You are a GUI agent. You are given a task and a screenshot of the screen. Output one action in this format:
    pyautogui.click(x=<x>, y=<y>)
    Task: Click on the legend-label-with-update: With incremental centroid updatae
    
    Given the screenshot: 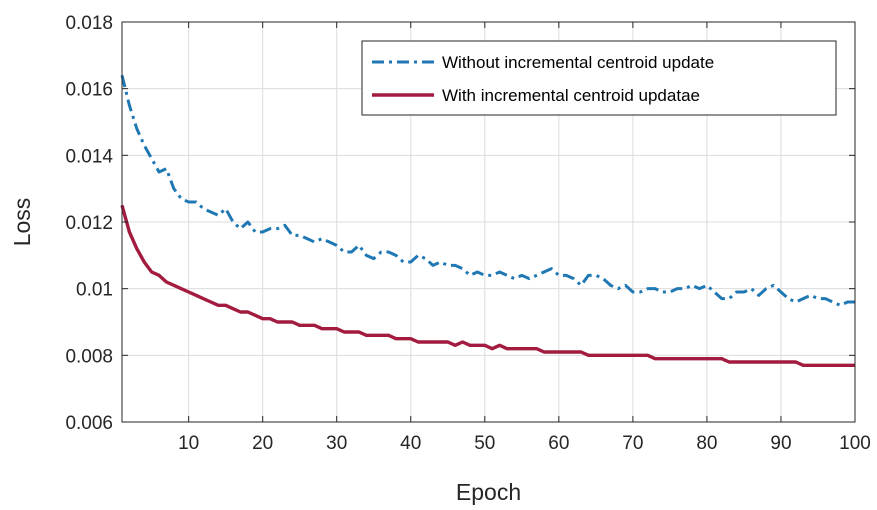 What is the action you would take?
    pyautogui.click(x=571, y=95)
    